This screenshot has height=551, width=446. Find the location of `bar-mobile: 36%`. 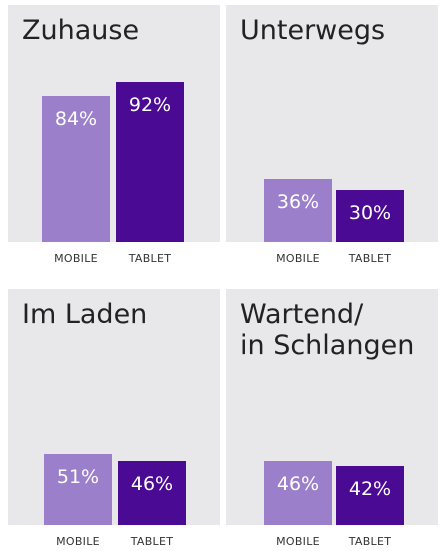

bar-mobile: 36% is located at coordinates (298, 210).